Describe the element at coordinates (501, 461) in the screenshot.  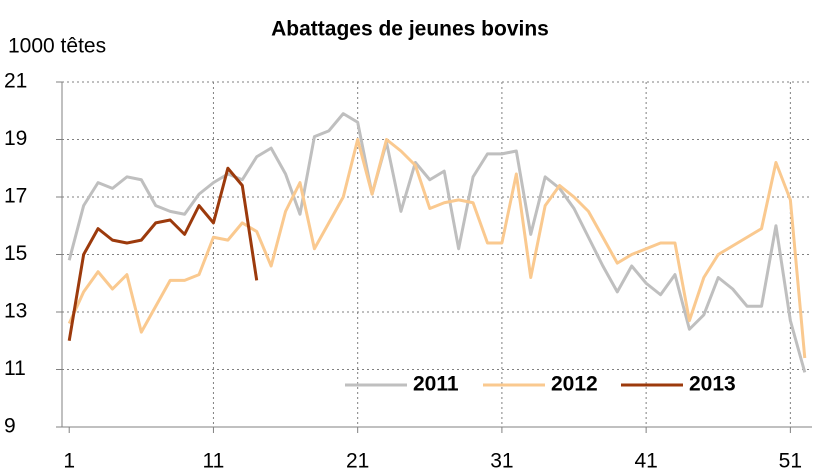
I see `x-tick-label: 31` at that location.